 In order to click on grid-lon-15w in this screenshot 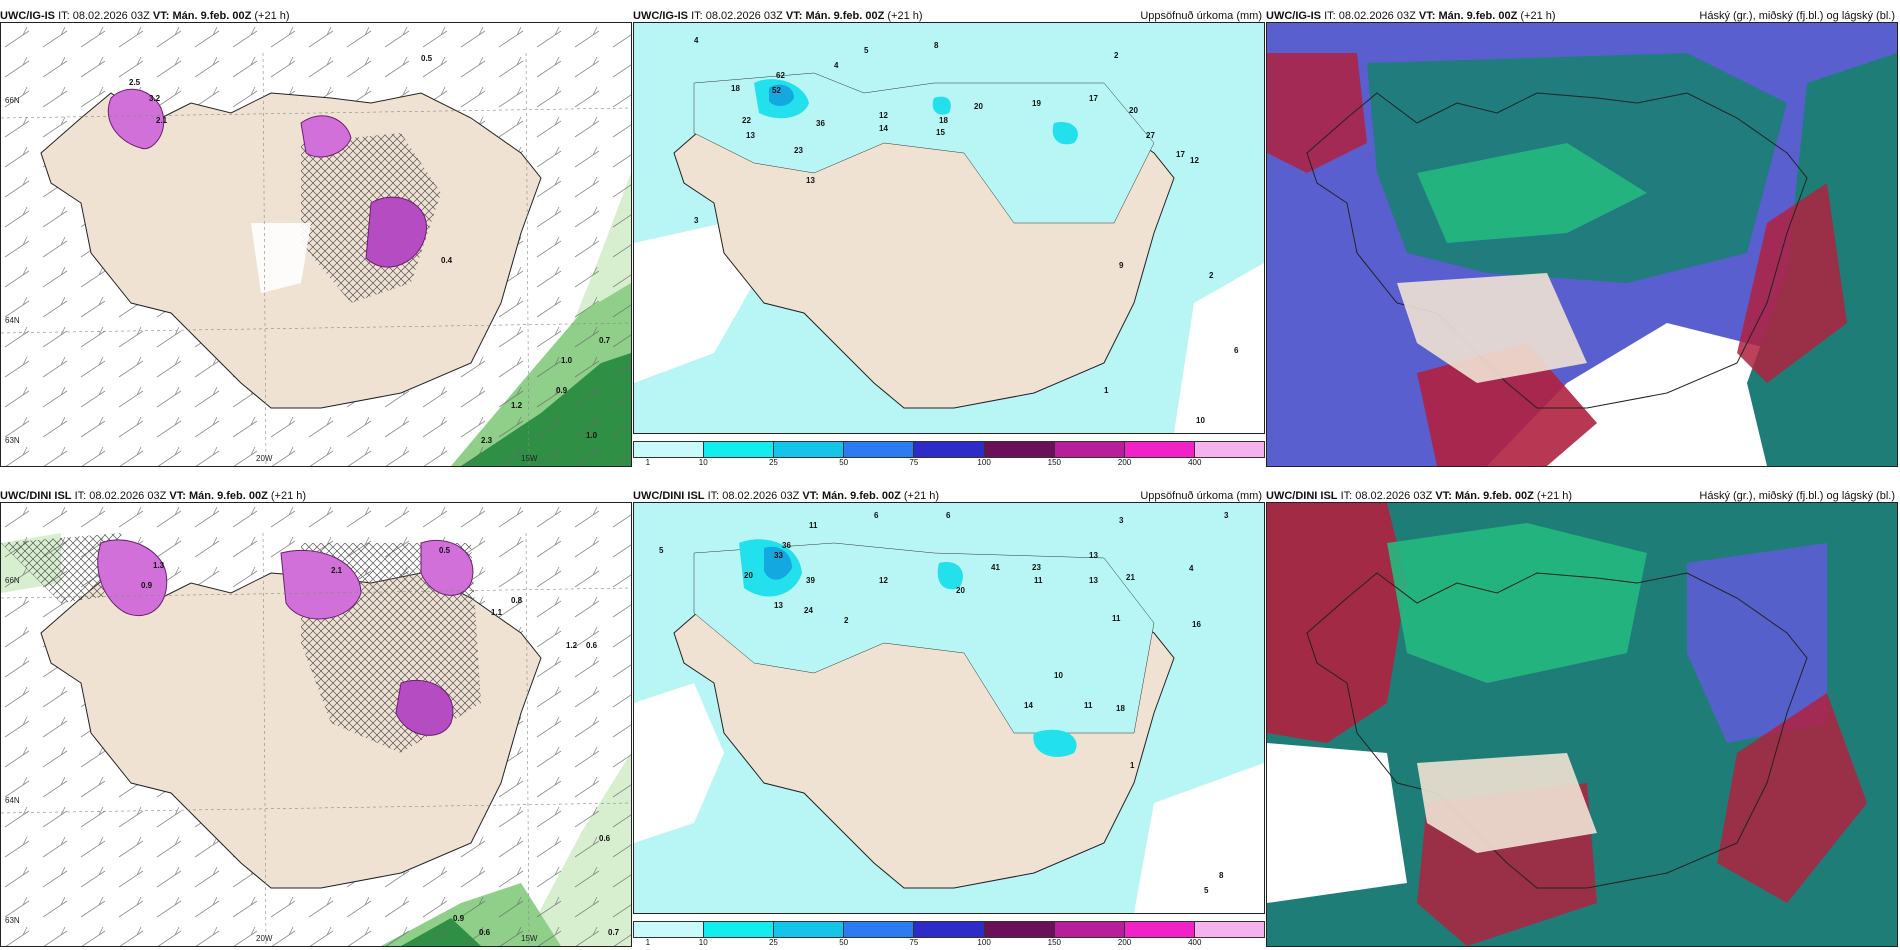, I will do `click(527, 259)`.